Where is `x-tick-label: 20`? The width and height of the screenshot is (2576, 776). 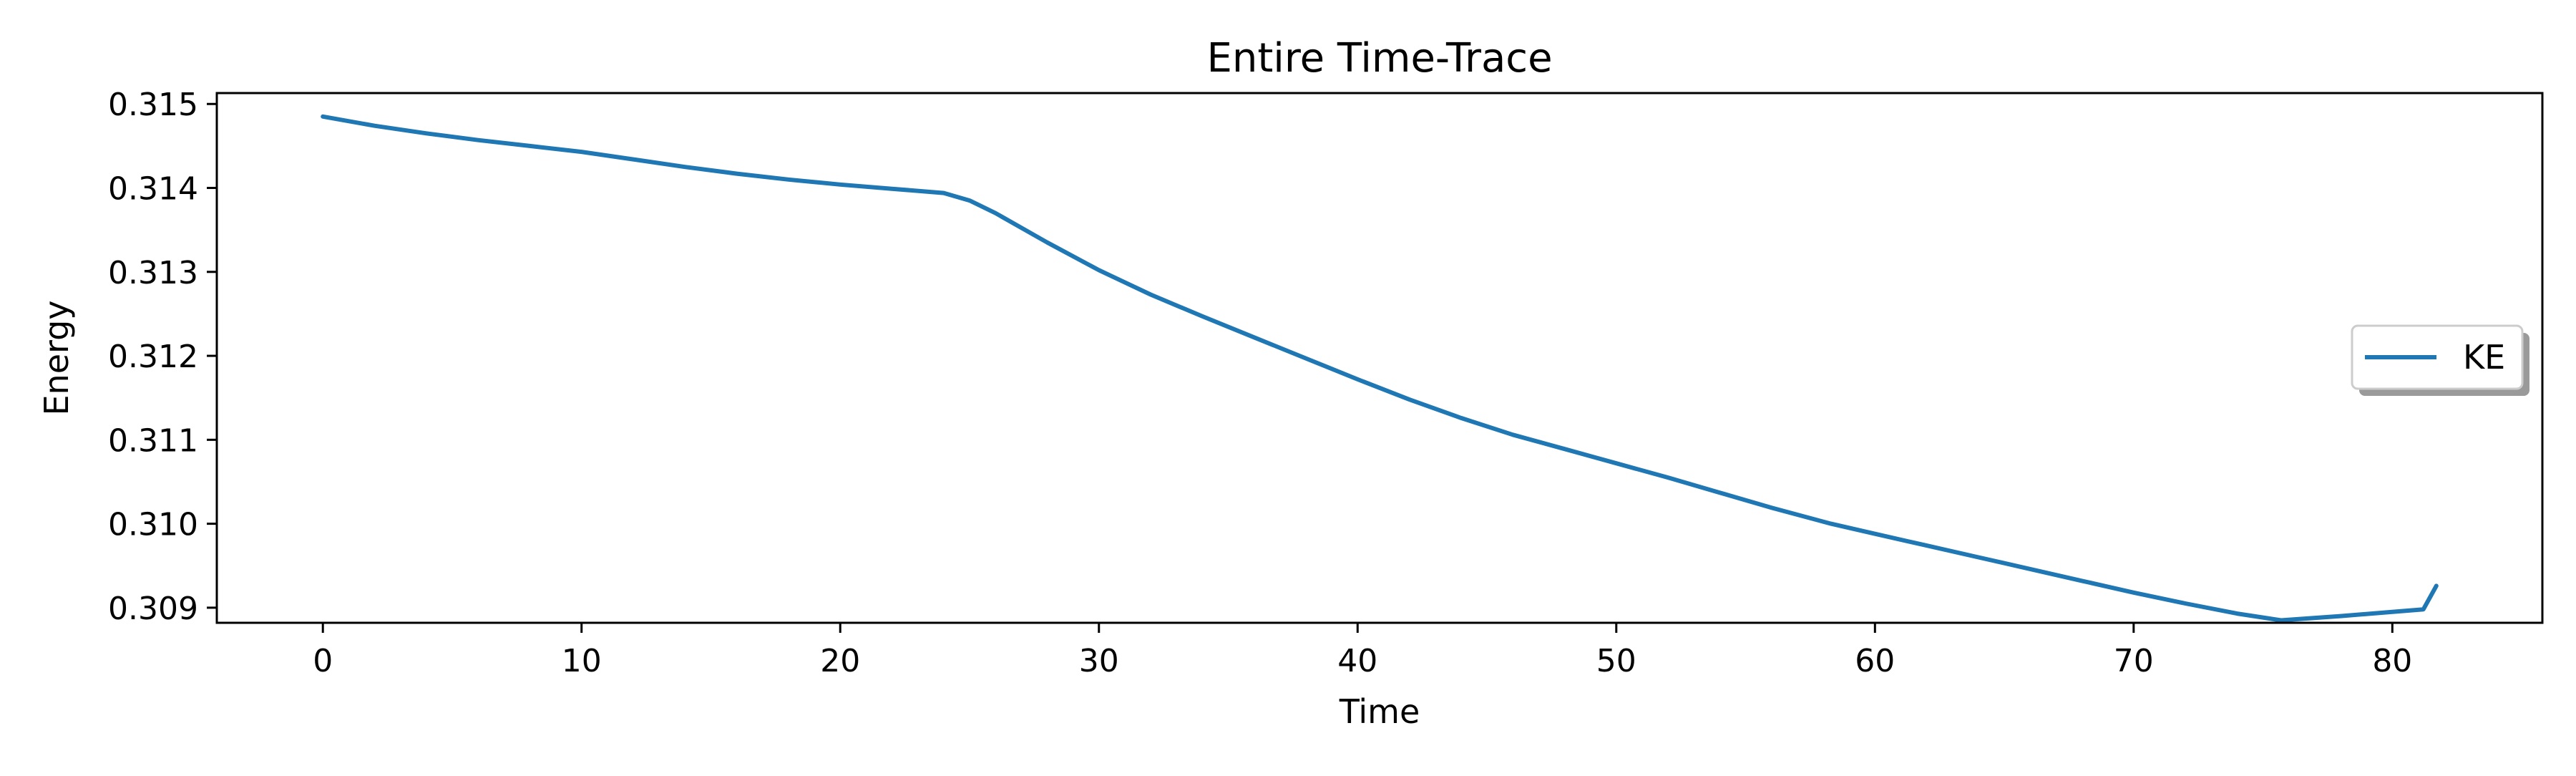 x-tick-label: 20 is located at coordinates (840, 661).